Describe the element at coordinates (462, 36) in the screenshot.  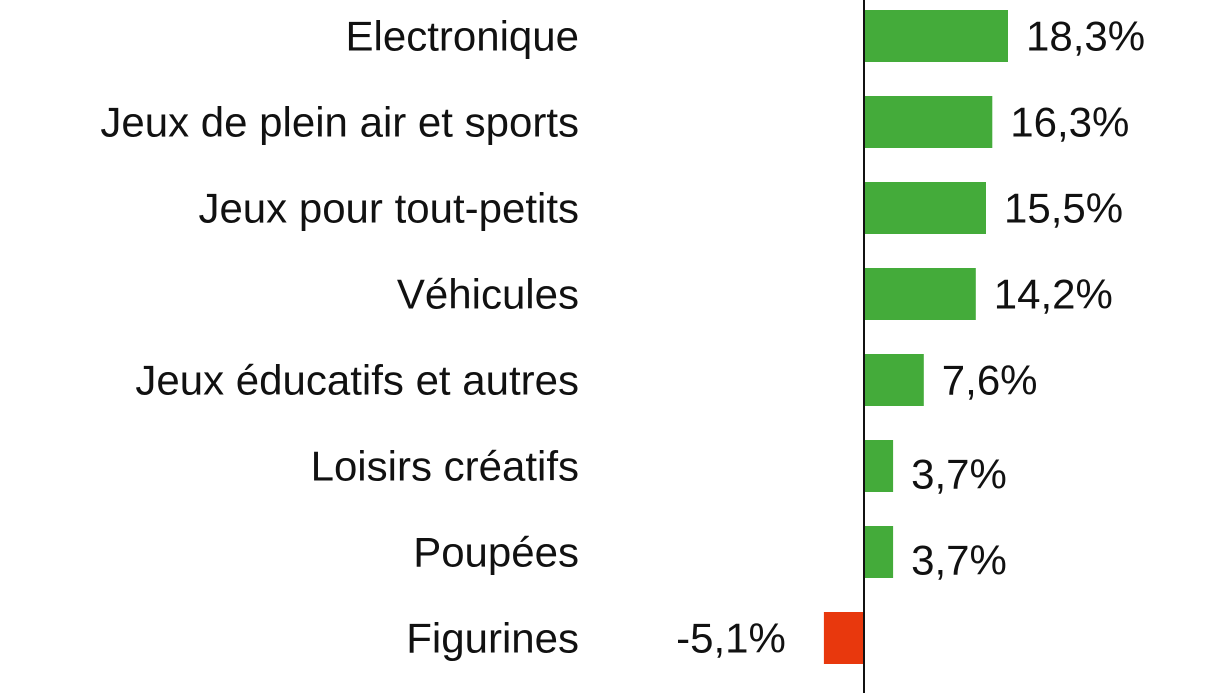
I see `category-label-0: Electronique` at that location.